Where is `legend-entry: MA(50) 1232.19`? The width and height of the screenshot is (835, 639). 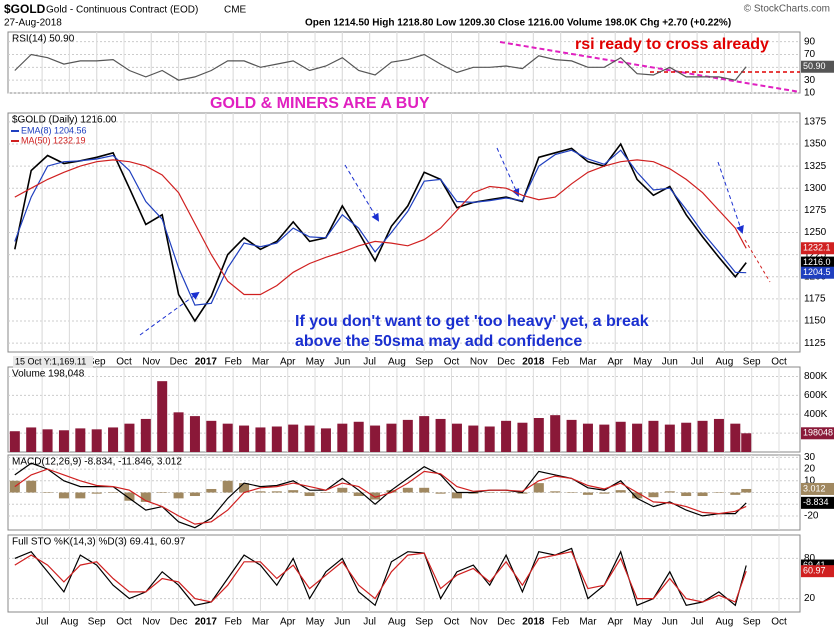
legend-entry: MA(50) 1232.19 is located at coordinates (53, 140).